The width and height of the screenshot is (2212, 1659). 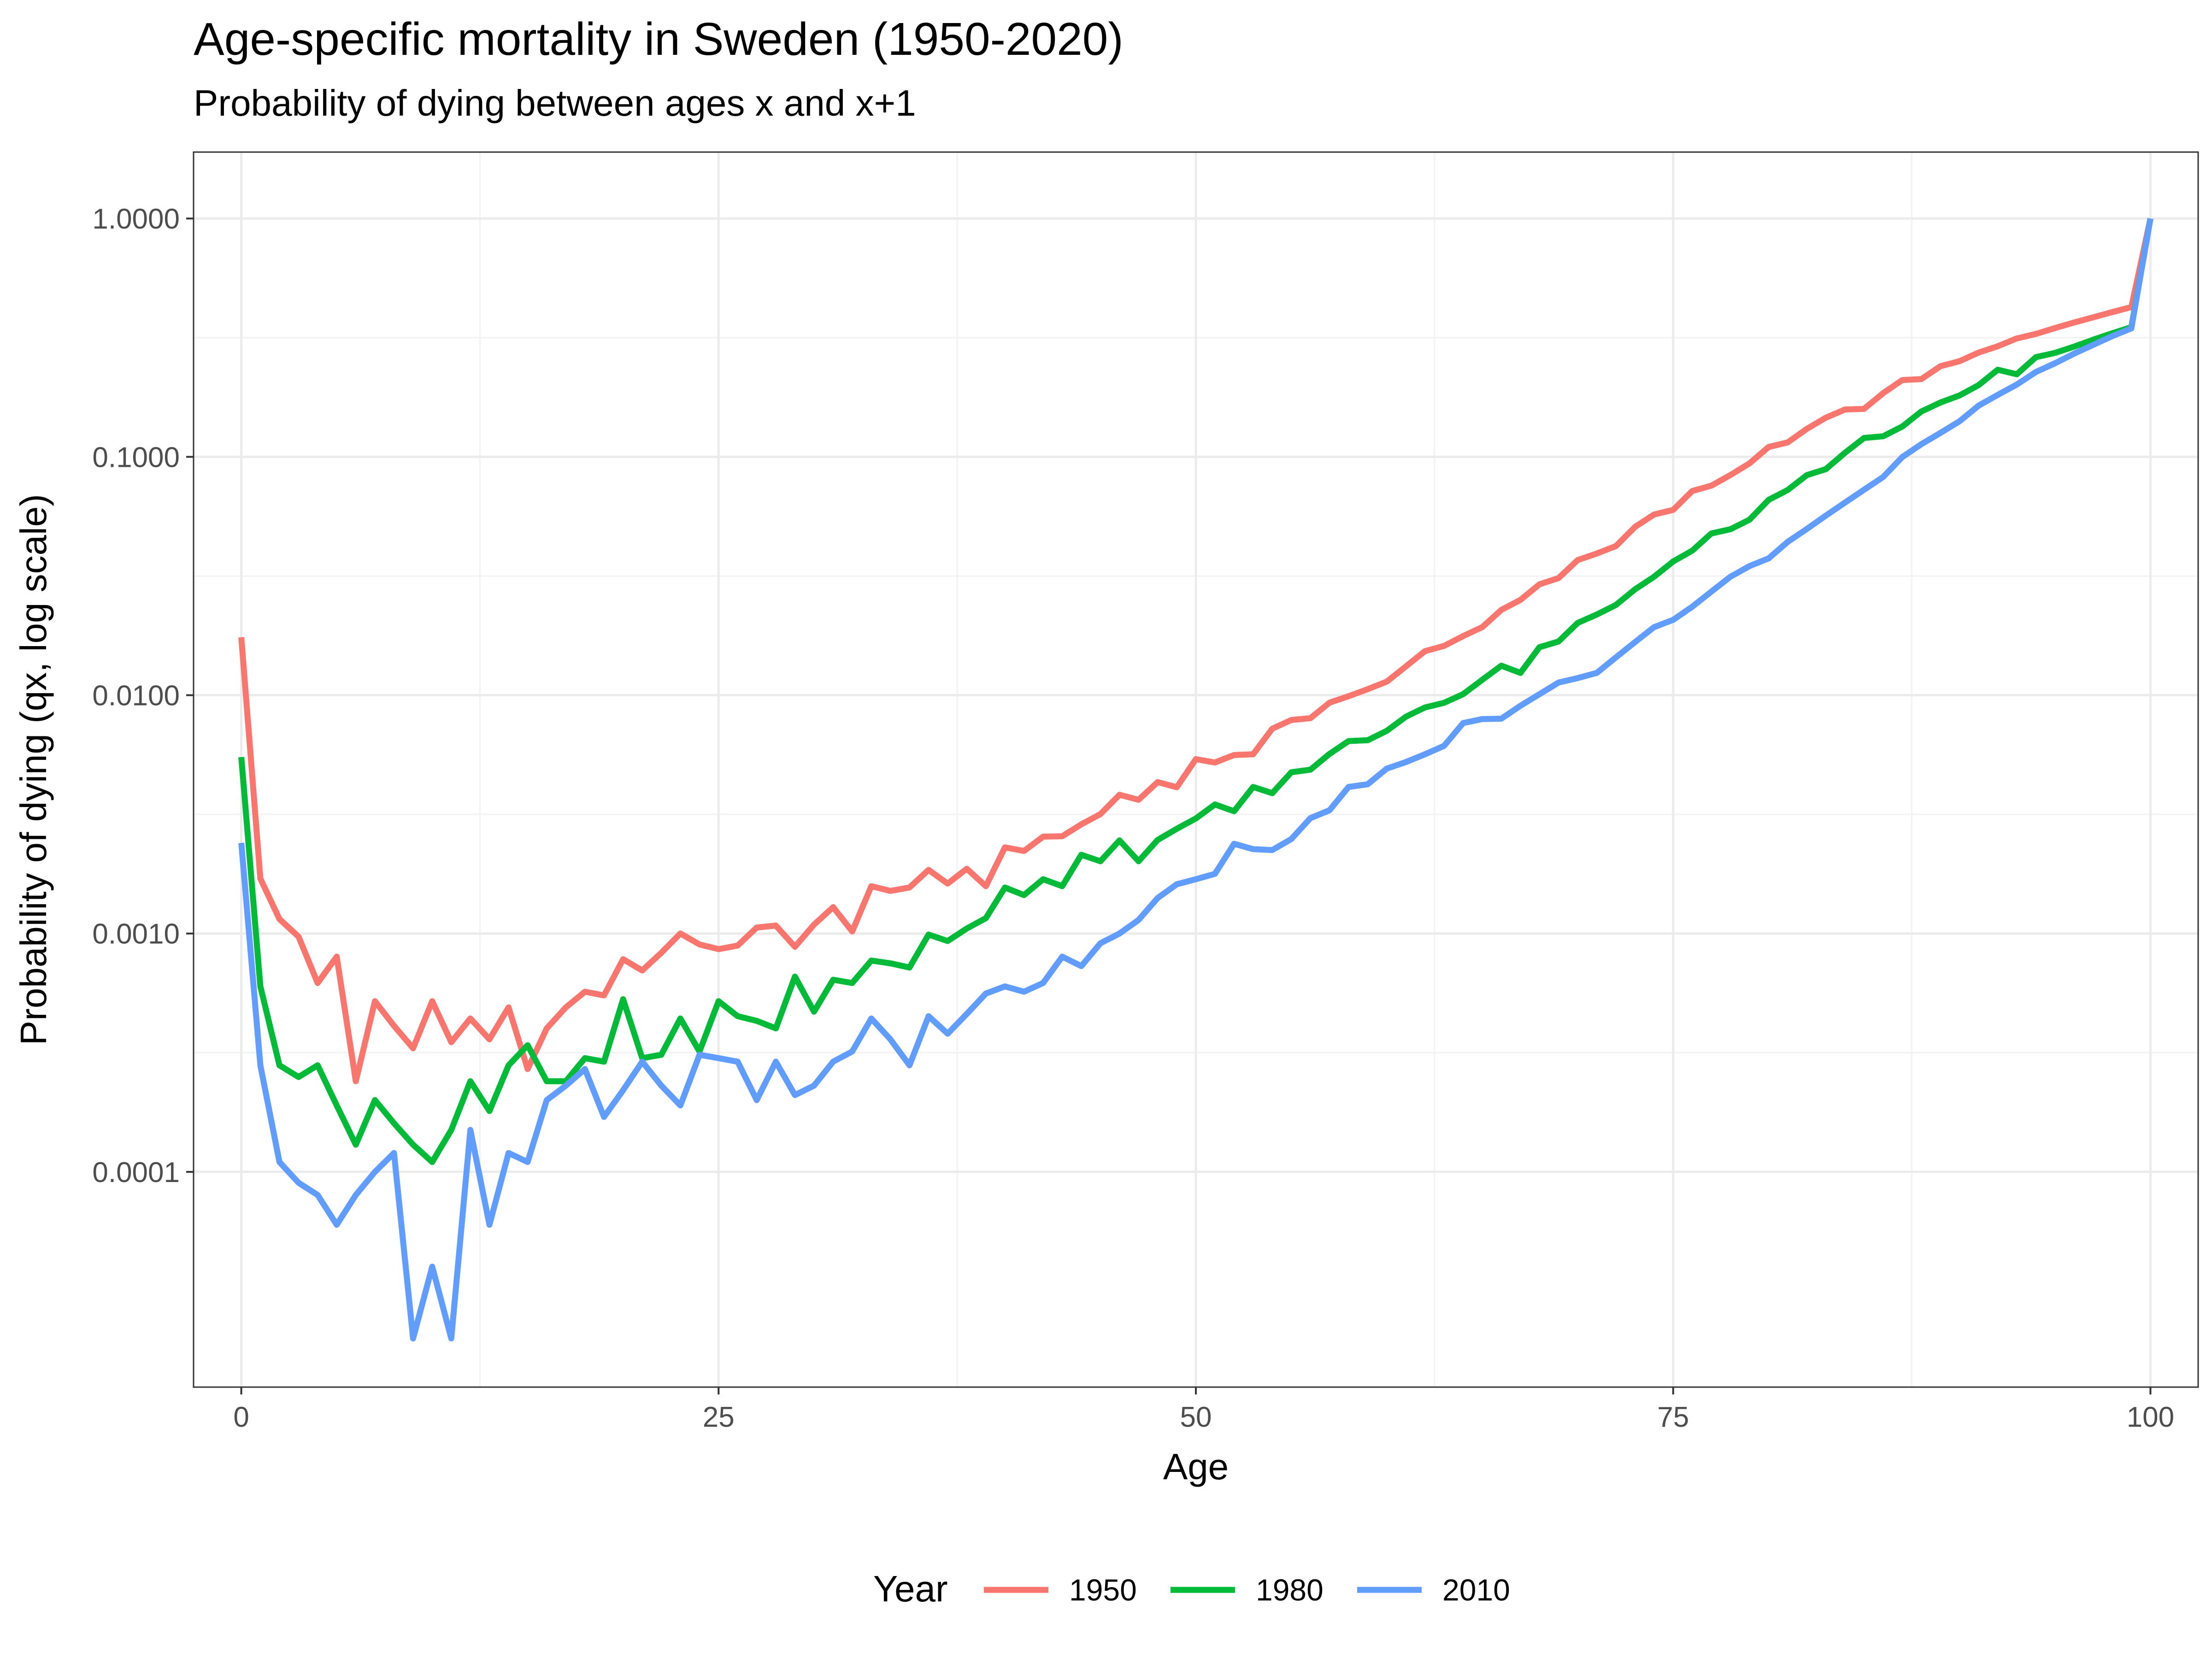 I want to click on legend-label-1980: 1980, so click(x=1290, y=1590).